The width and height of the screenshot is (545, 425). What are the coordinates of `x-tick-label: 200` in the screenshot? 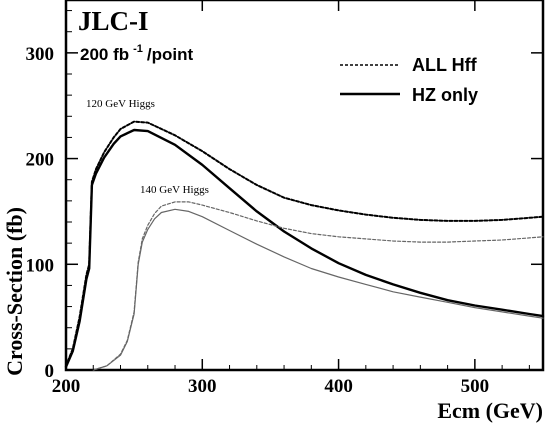 It's located at (66, 386).